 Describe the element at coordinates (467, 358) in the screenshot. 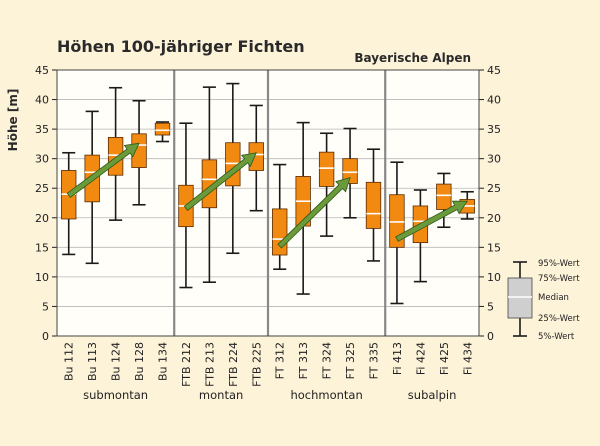

I see `x-tick-label-fi-434: Fi 434` at that location.